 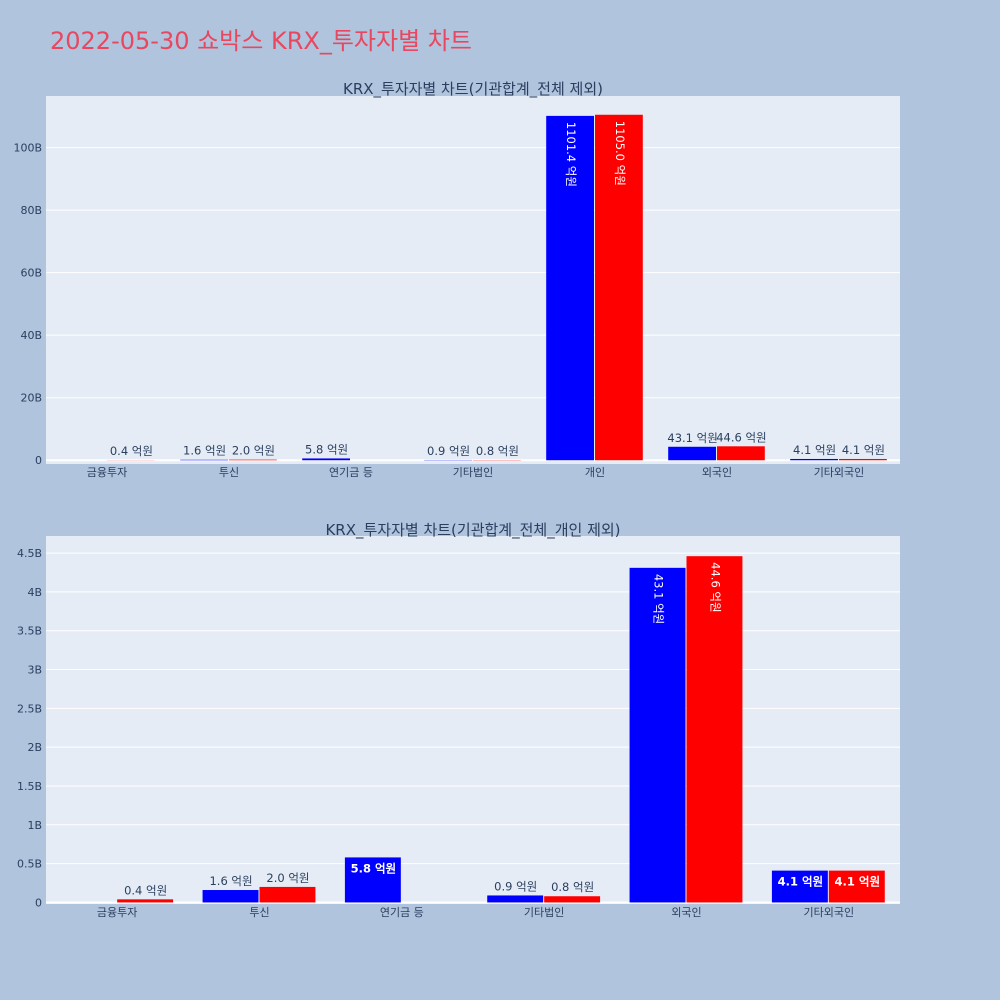 I want to click on chart-title: KRX_투자자별 차트(기관합계_전체 제외), so click(x=473, y=89).